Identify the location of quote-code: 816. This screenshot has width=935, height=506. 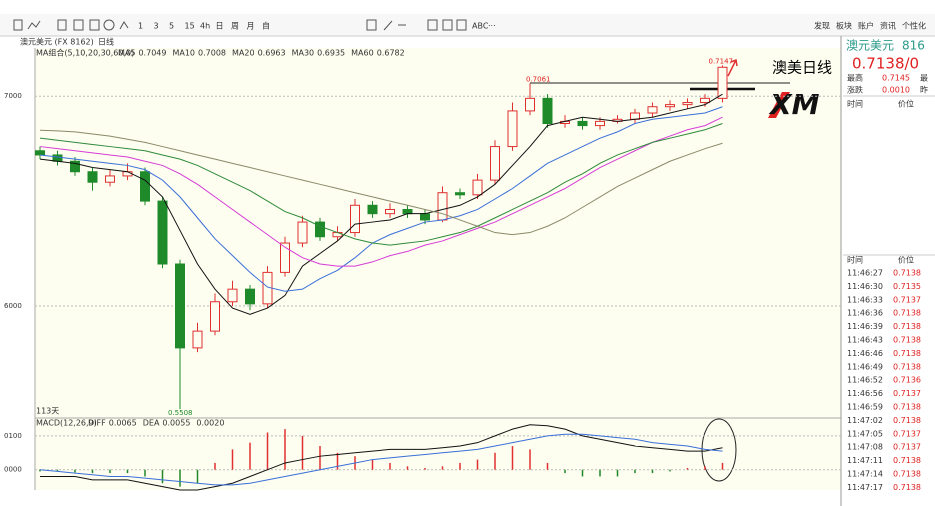
(913, 46).